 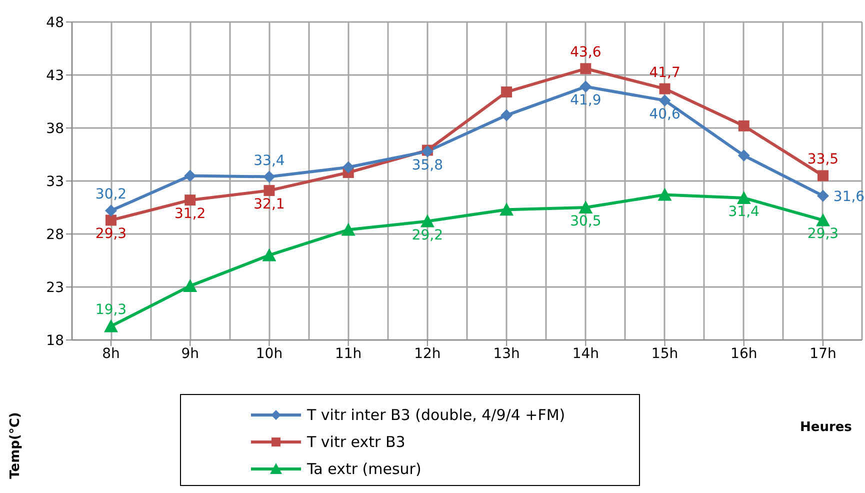 I want to click on y-tick-label: 43, so click(x=55, y=76).